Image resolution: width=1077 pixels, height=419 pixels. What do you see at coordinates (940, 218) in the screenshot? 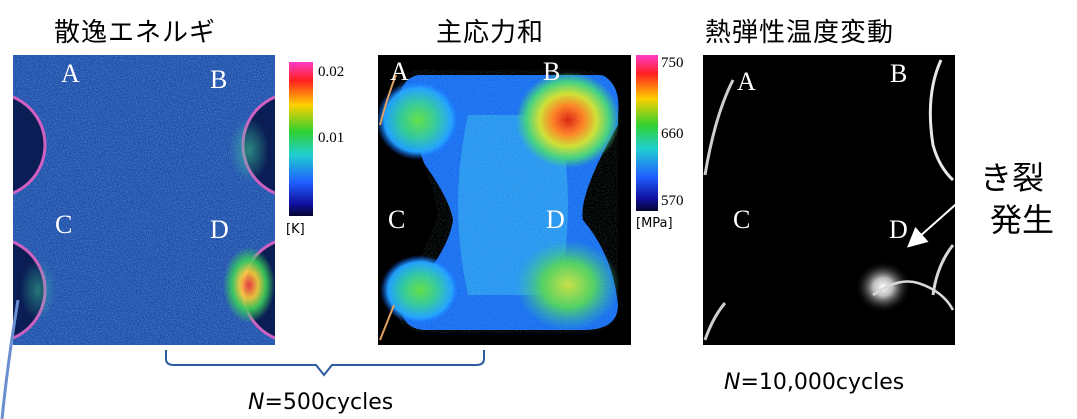
I see `crack-arrow` at bounding box center [940, 218].